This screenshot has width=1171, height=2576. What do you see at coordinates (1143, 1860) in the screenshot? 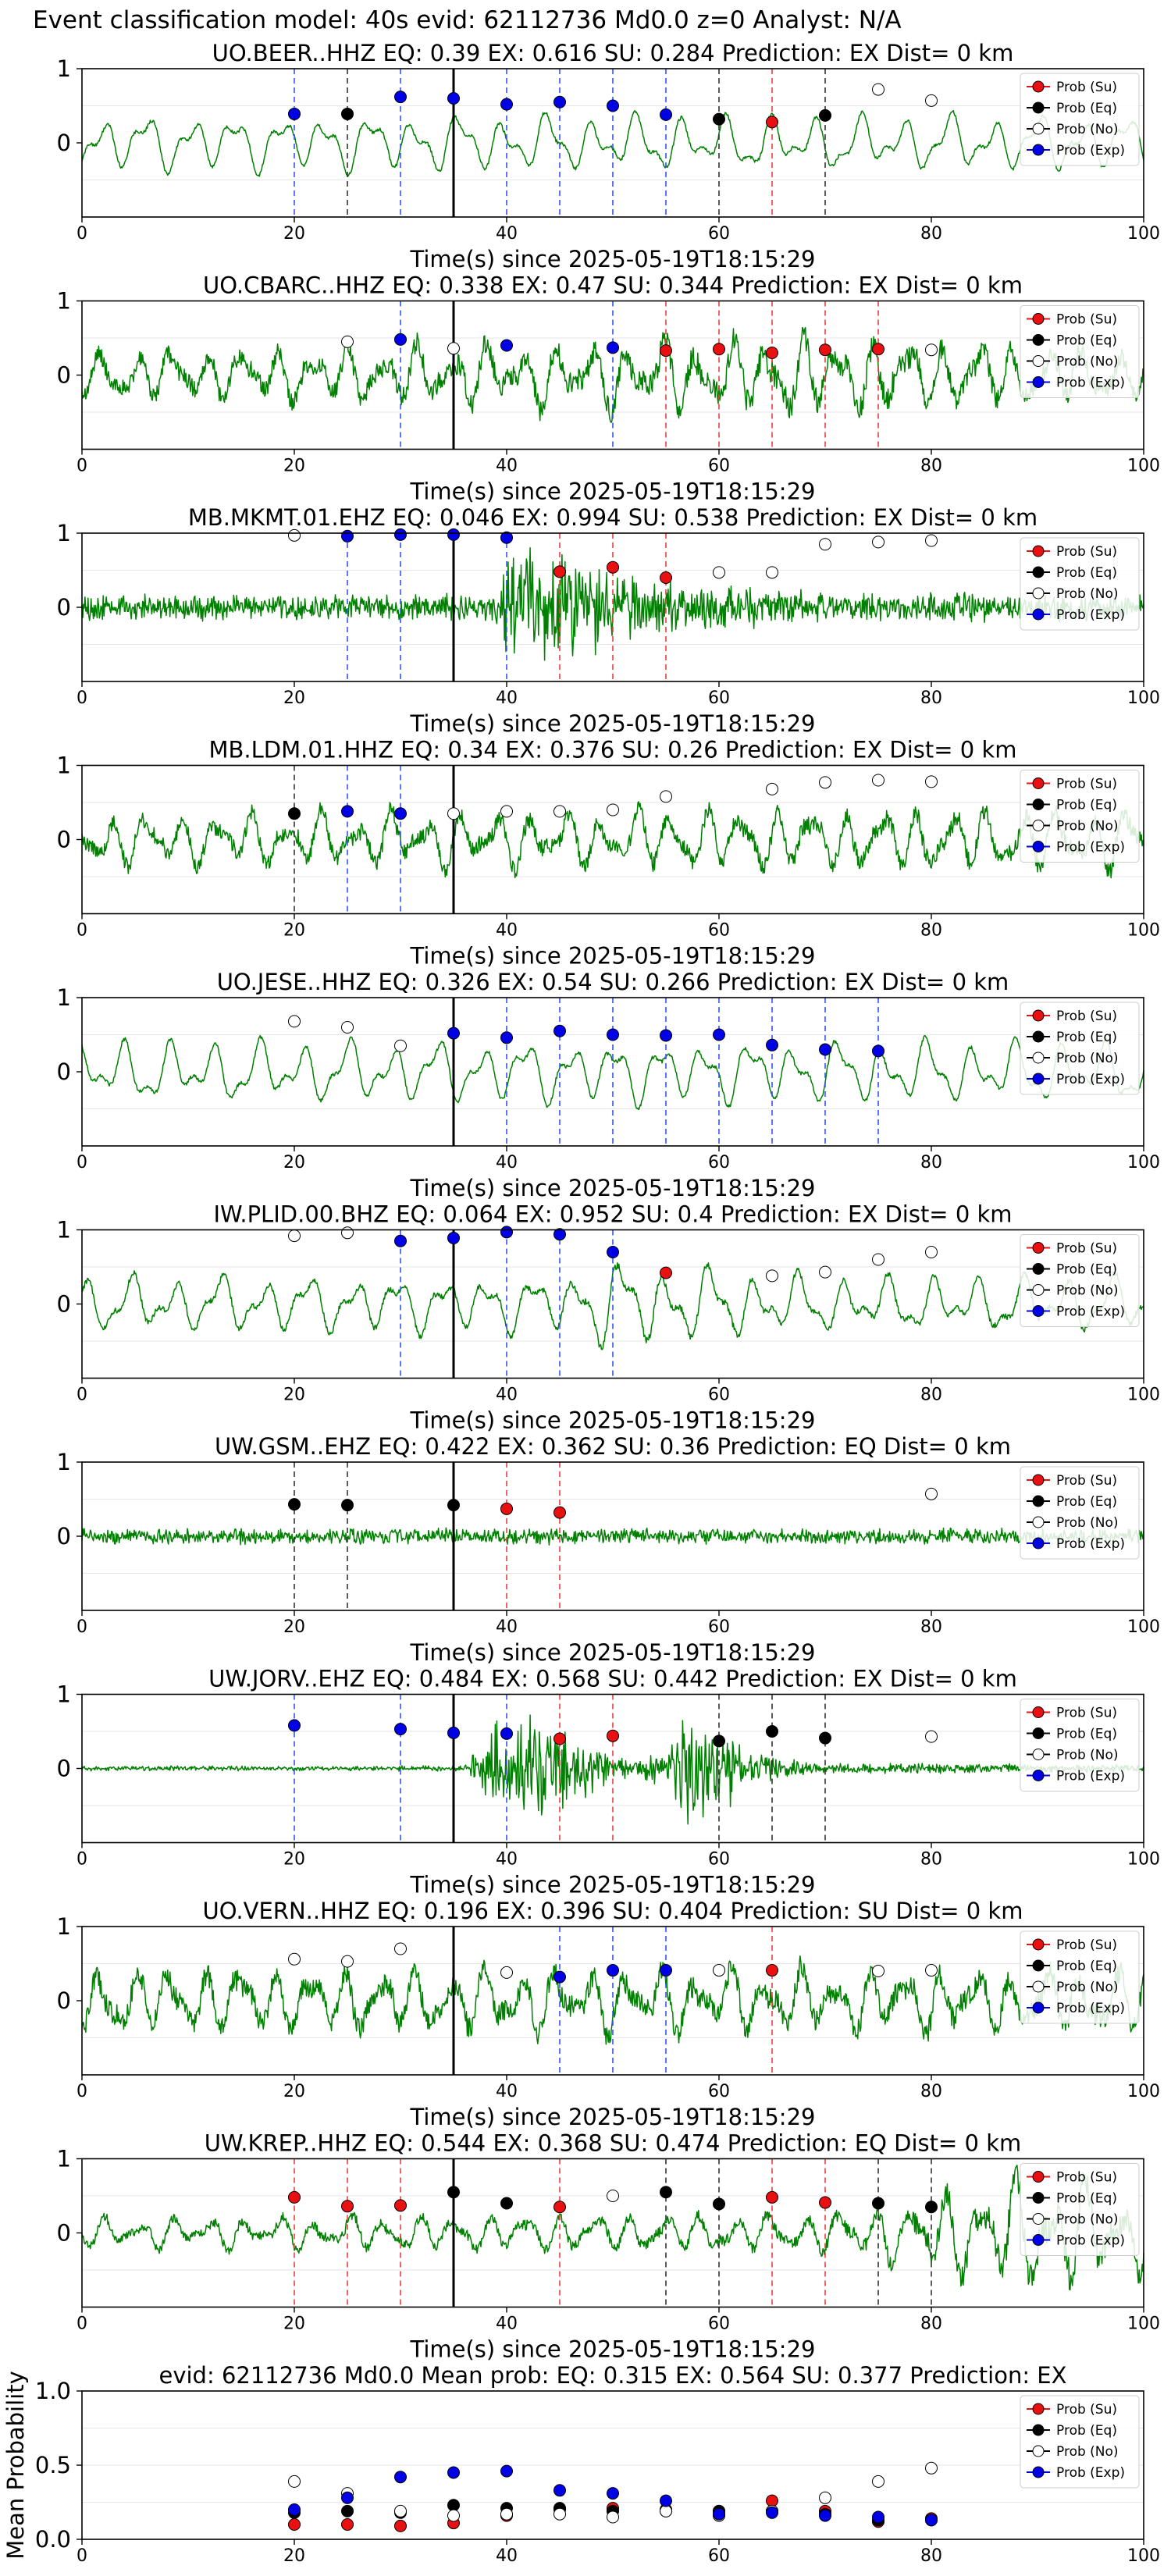
I see `x-tick-label: 100` at bounding box center [1143, 1860].